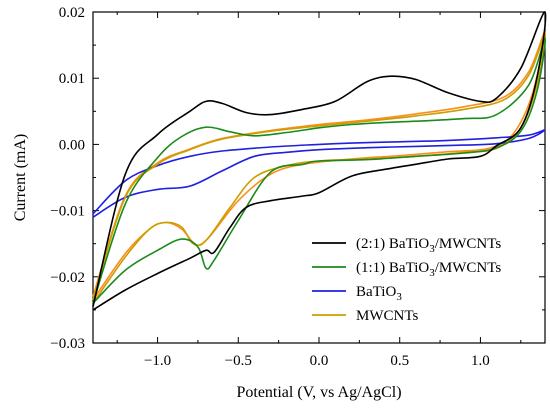 This screenshot has height=410, width=550. What do you see at coordinates (319, 361) in the screenshot?
I see `x-tick-label: 0.0` at bounding box center [319, 361].